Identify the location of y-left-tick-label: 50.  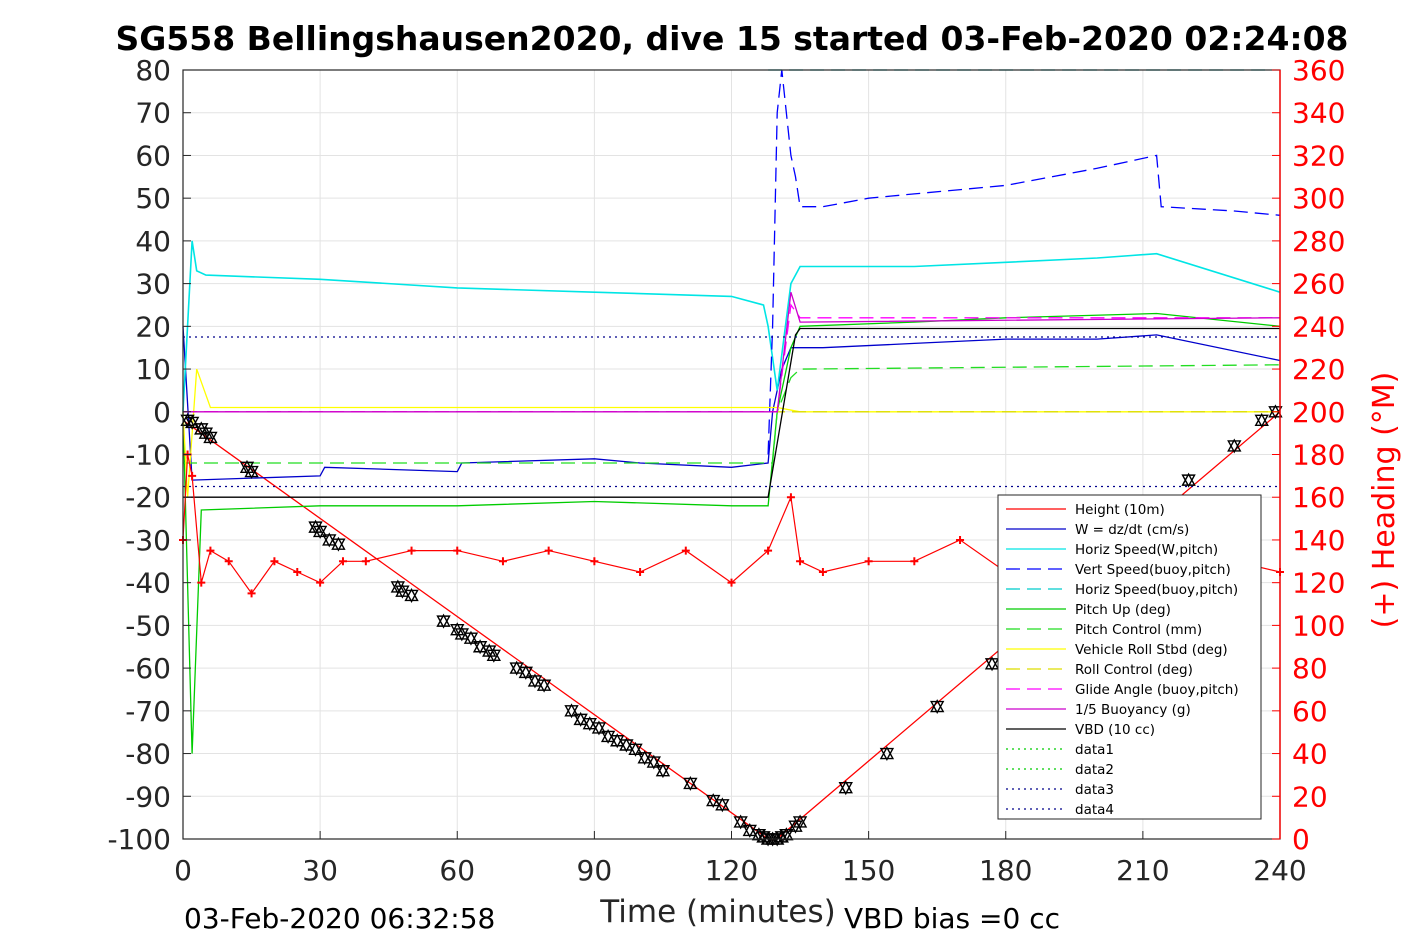
(153, 198).